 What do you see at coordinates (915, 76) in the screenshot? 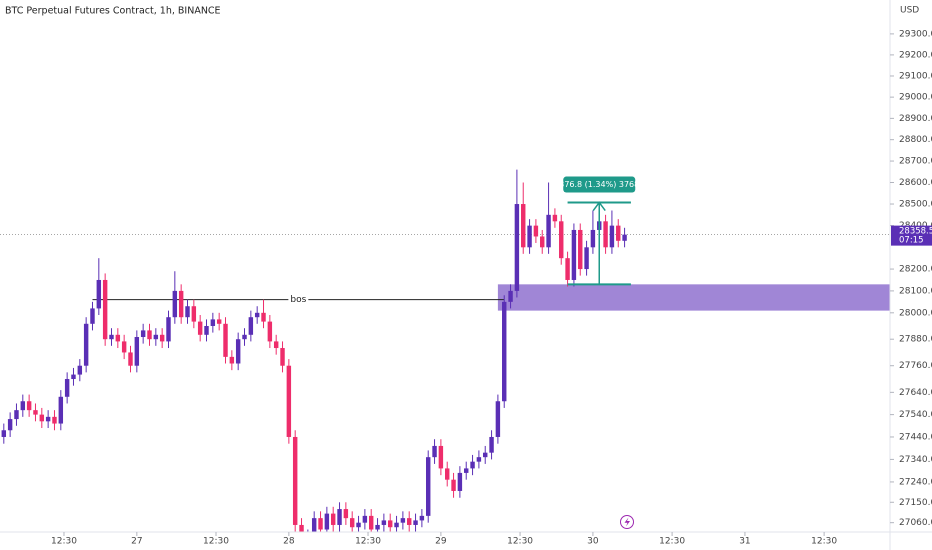
I see `y-tick-label: 29100.0` at bounding box center [915, 76].